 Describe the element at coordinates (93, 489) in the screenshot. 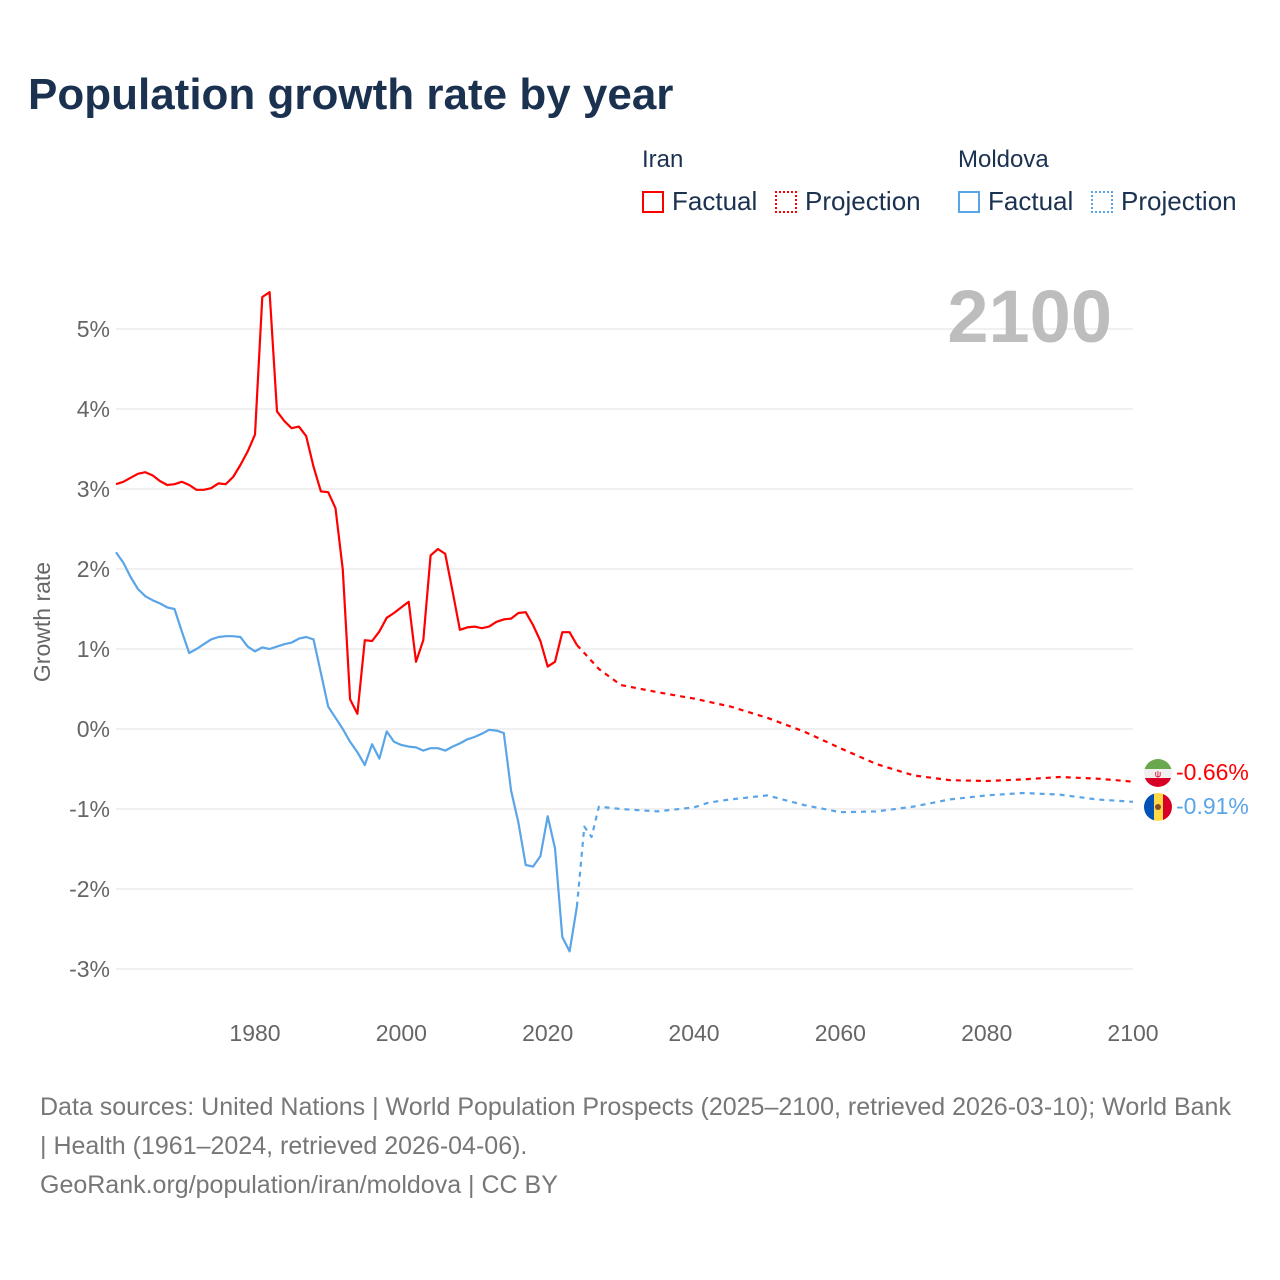

I see `y-tick-label: 3%` at that location.